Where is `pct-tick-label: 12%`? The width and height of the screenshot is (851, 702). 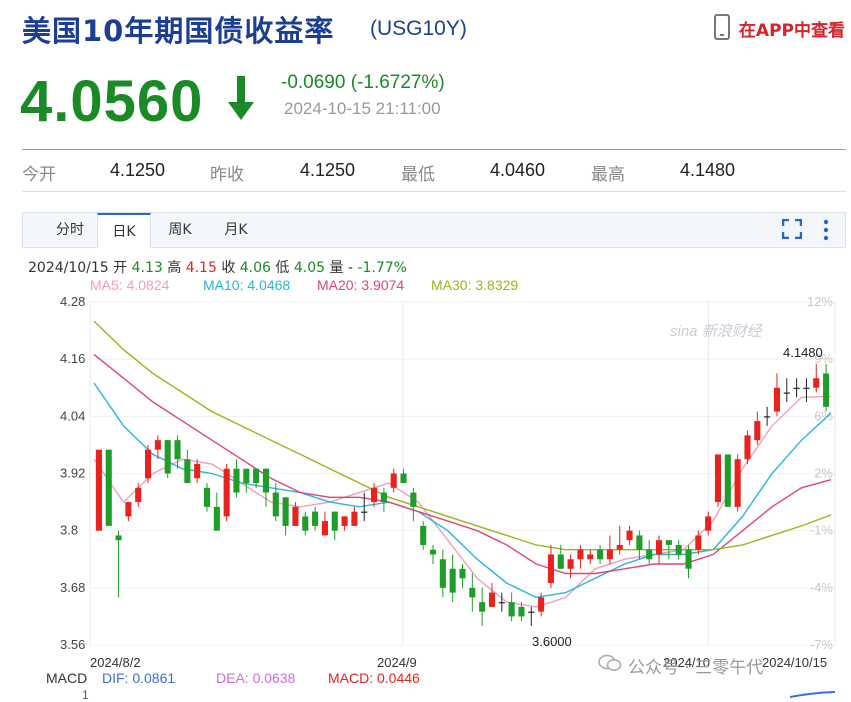 pct-tick-label: 12% is located at coordinates (820, 301).